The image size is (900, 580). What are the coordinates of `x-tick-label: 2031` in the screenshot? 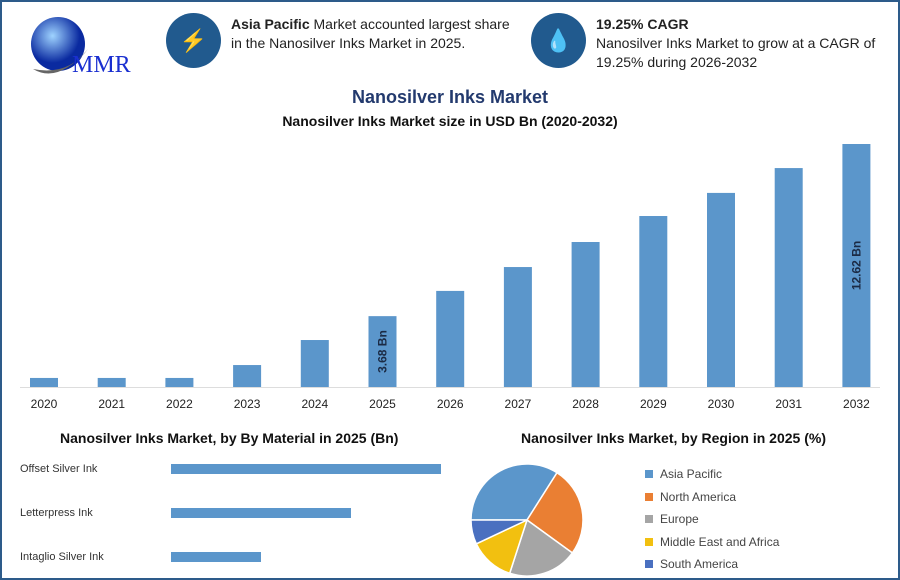 It's located at (788, 404).